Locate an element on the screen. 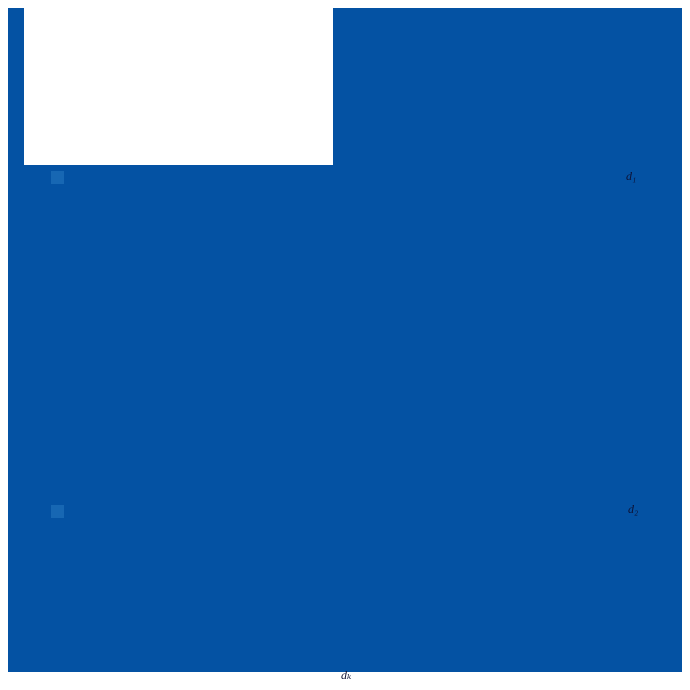  white-panel-cutout is located at coordinates (178, 86).